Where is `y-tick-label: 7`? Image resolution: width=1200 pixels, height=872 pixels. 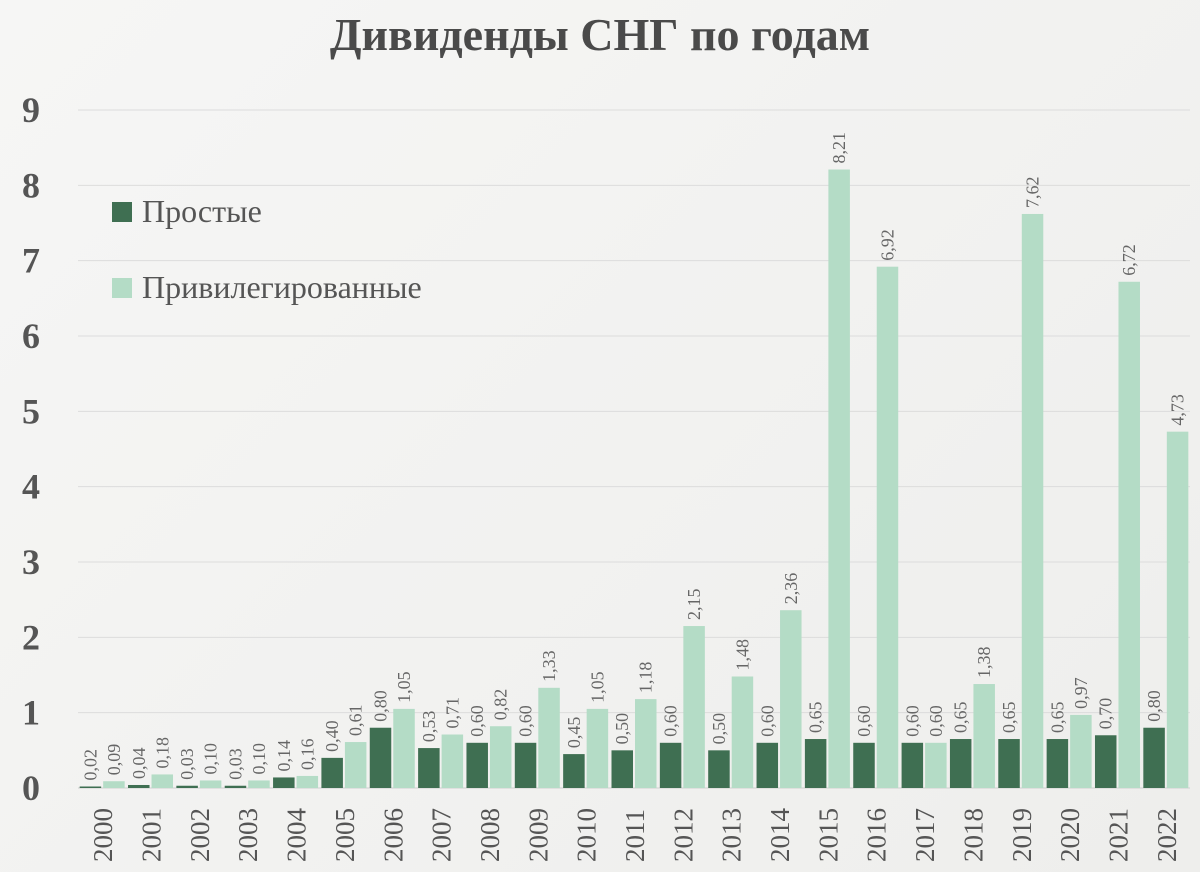 y-tick-label: 7 is located at coordinates (31, 261).